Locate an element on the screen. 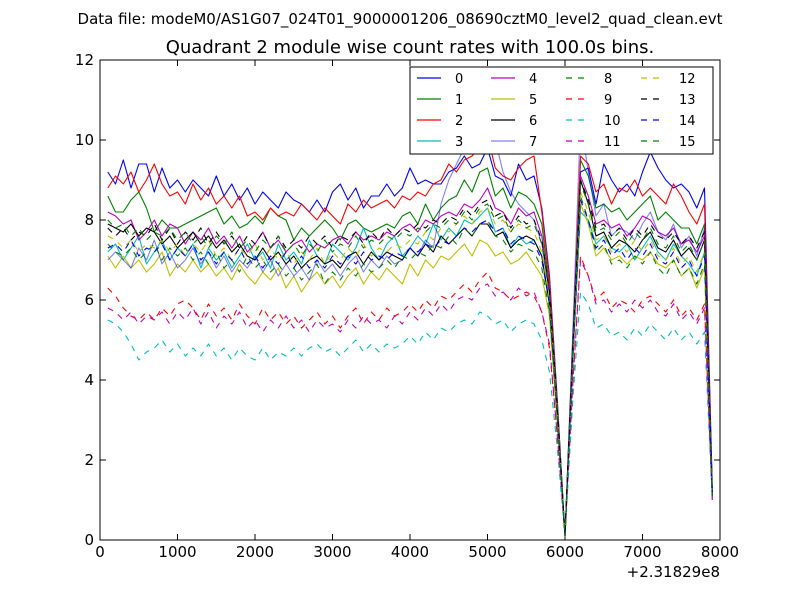 This screenshot has height=600, width=800. y-tick-label: 0 is located at coordinates (89, 540).